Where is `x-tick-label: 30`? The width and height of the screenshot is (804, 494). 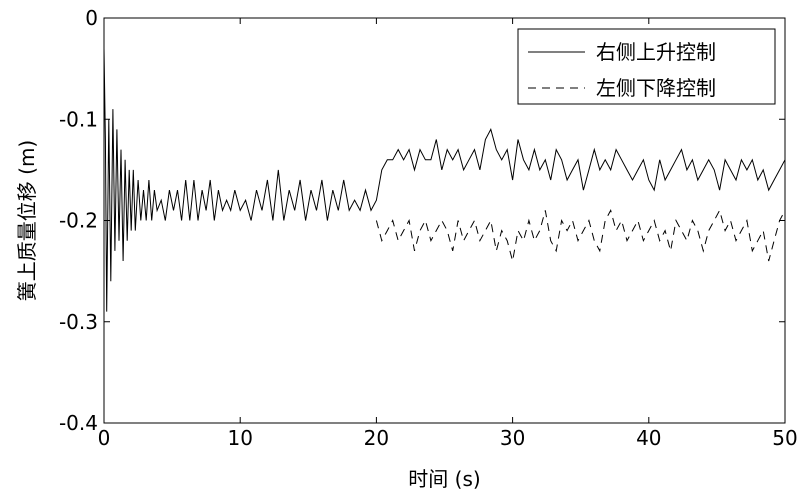 x-tick-label: 30 is located at coordinates (512, 438).